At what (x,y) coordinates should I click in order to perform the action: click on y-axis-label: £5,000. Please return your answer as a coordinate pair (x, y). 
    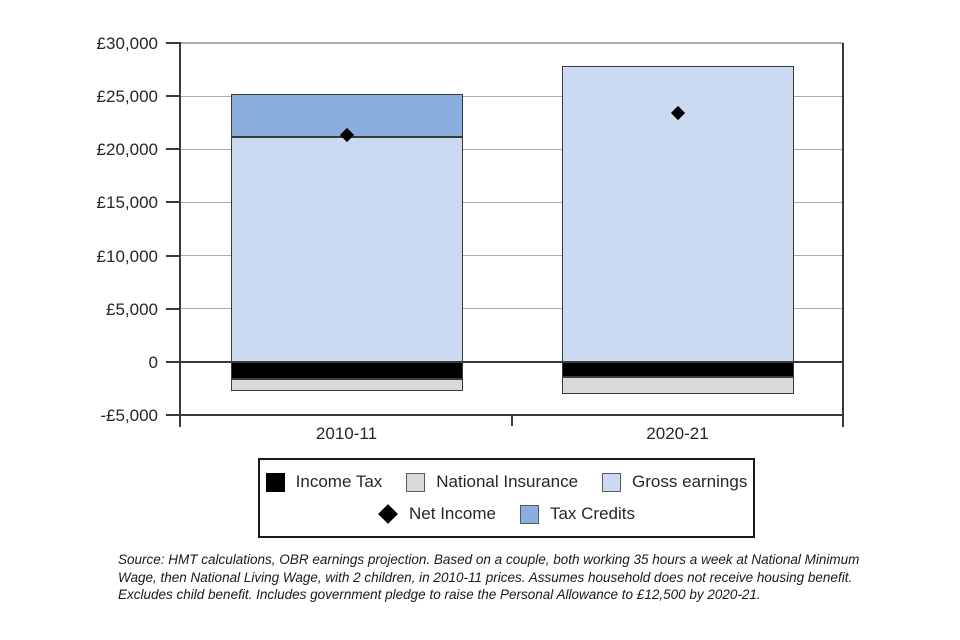
    Looking at the image, I should click on (132, 309).